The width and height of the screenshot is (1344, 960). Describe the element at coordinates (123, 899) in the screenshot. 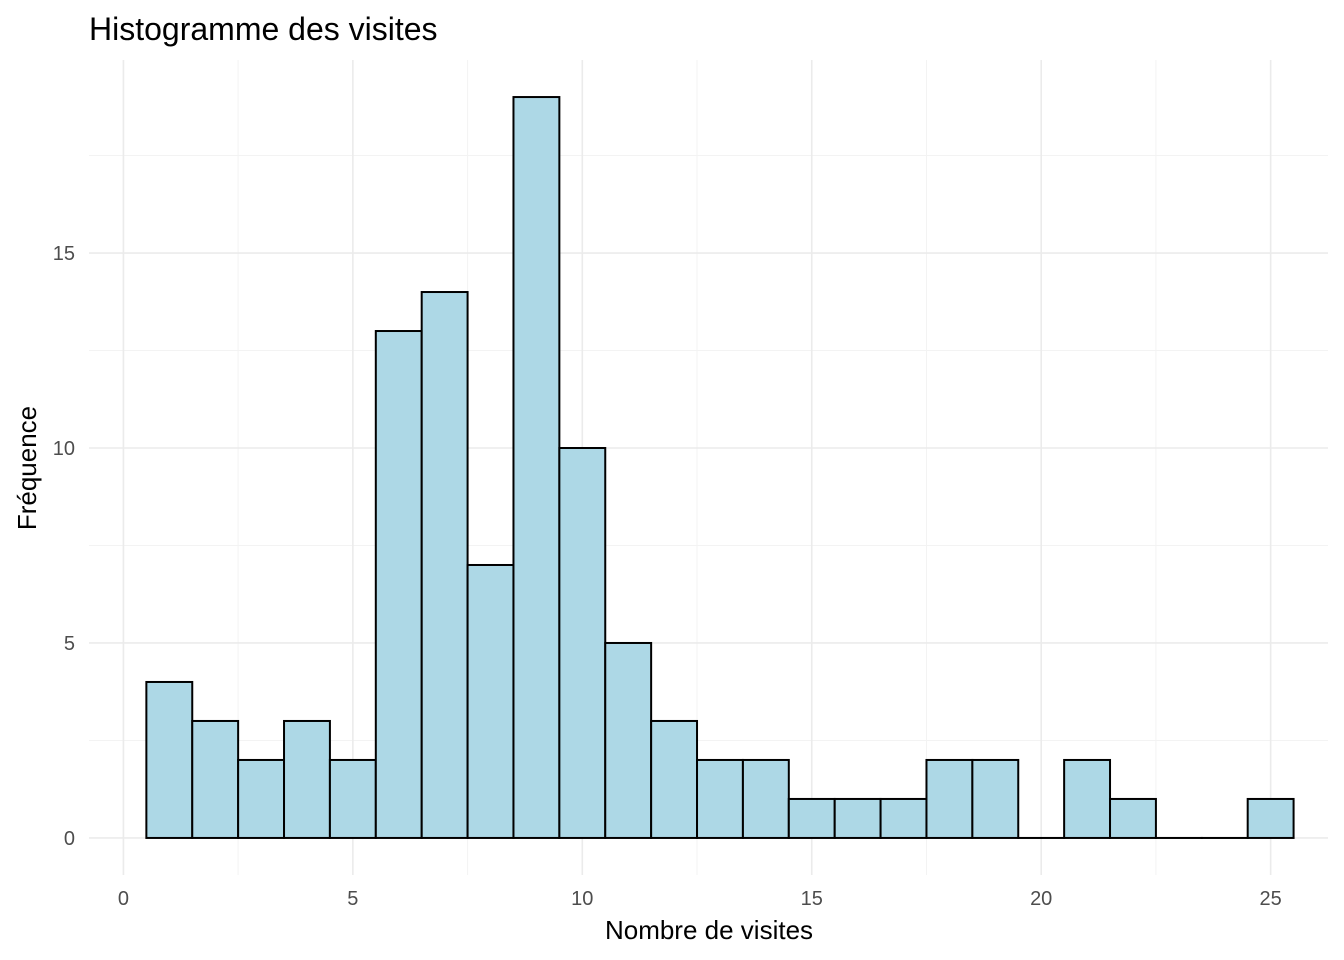

I see `x-tick-label: 0` at that location.